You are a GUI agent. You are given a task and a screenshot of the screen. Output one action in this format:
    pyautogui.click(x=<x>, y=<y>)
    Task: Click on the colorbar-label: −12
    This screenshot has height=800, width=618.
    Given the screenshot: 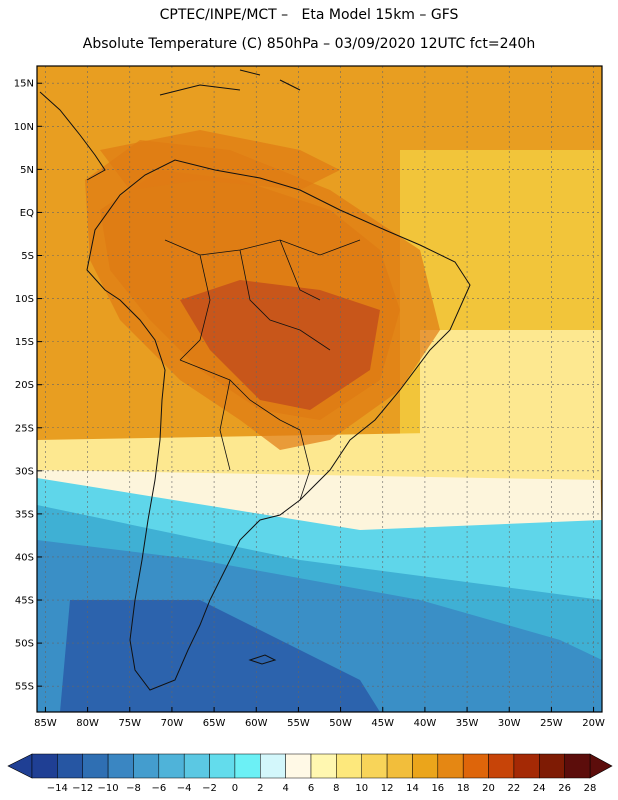 What is the action you would take?
    pyautogui.click(x=82, y=788)
    